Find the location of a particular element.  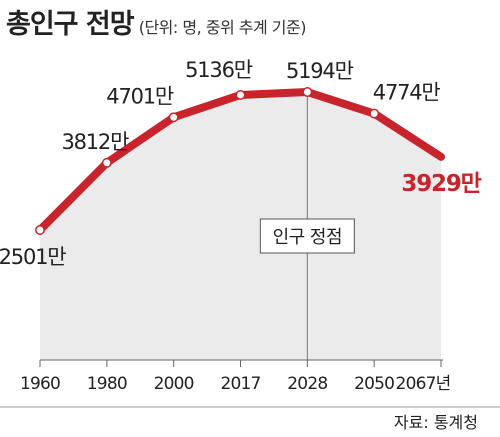

x-tick-label: 2050 is located at coordinates (374, 384).